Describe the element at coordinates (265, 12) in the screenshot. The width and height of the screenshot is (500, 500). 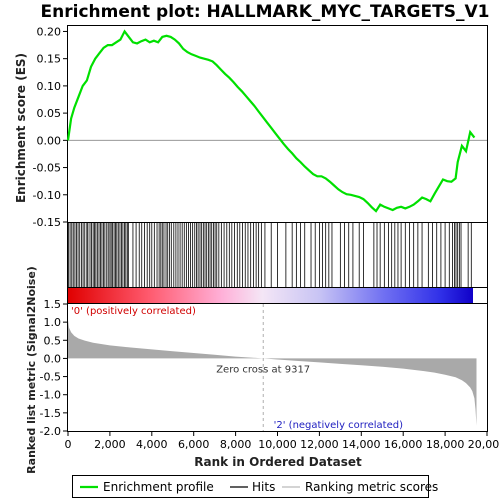
I see `chart-title: Enrichment plot: HALLMARK_MYC_TARGETS_V1` at that location.